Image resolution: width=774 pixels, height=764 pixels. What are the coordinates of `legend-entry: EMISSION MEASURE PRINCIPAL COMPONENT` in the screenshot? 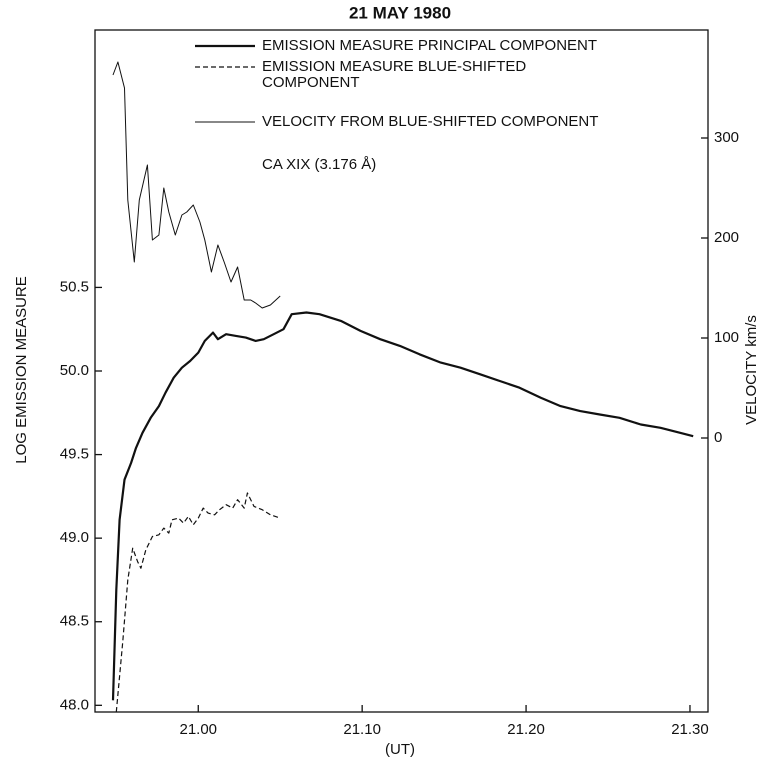 It's located at (430, 45).